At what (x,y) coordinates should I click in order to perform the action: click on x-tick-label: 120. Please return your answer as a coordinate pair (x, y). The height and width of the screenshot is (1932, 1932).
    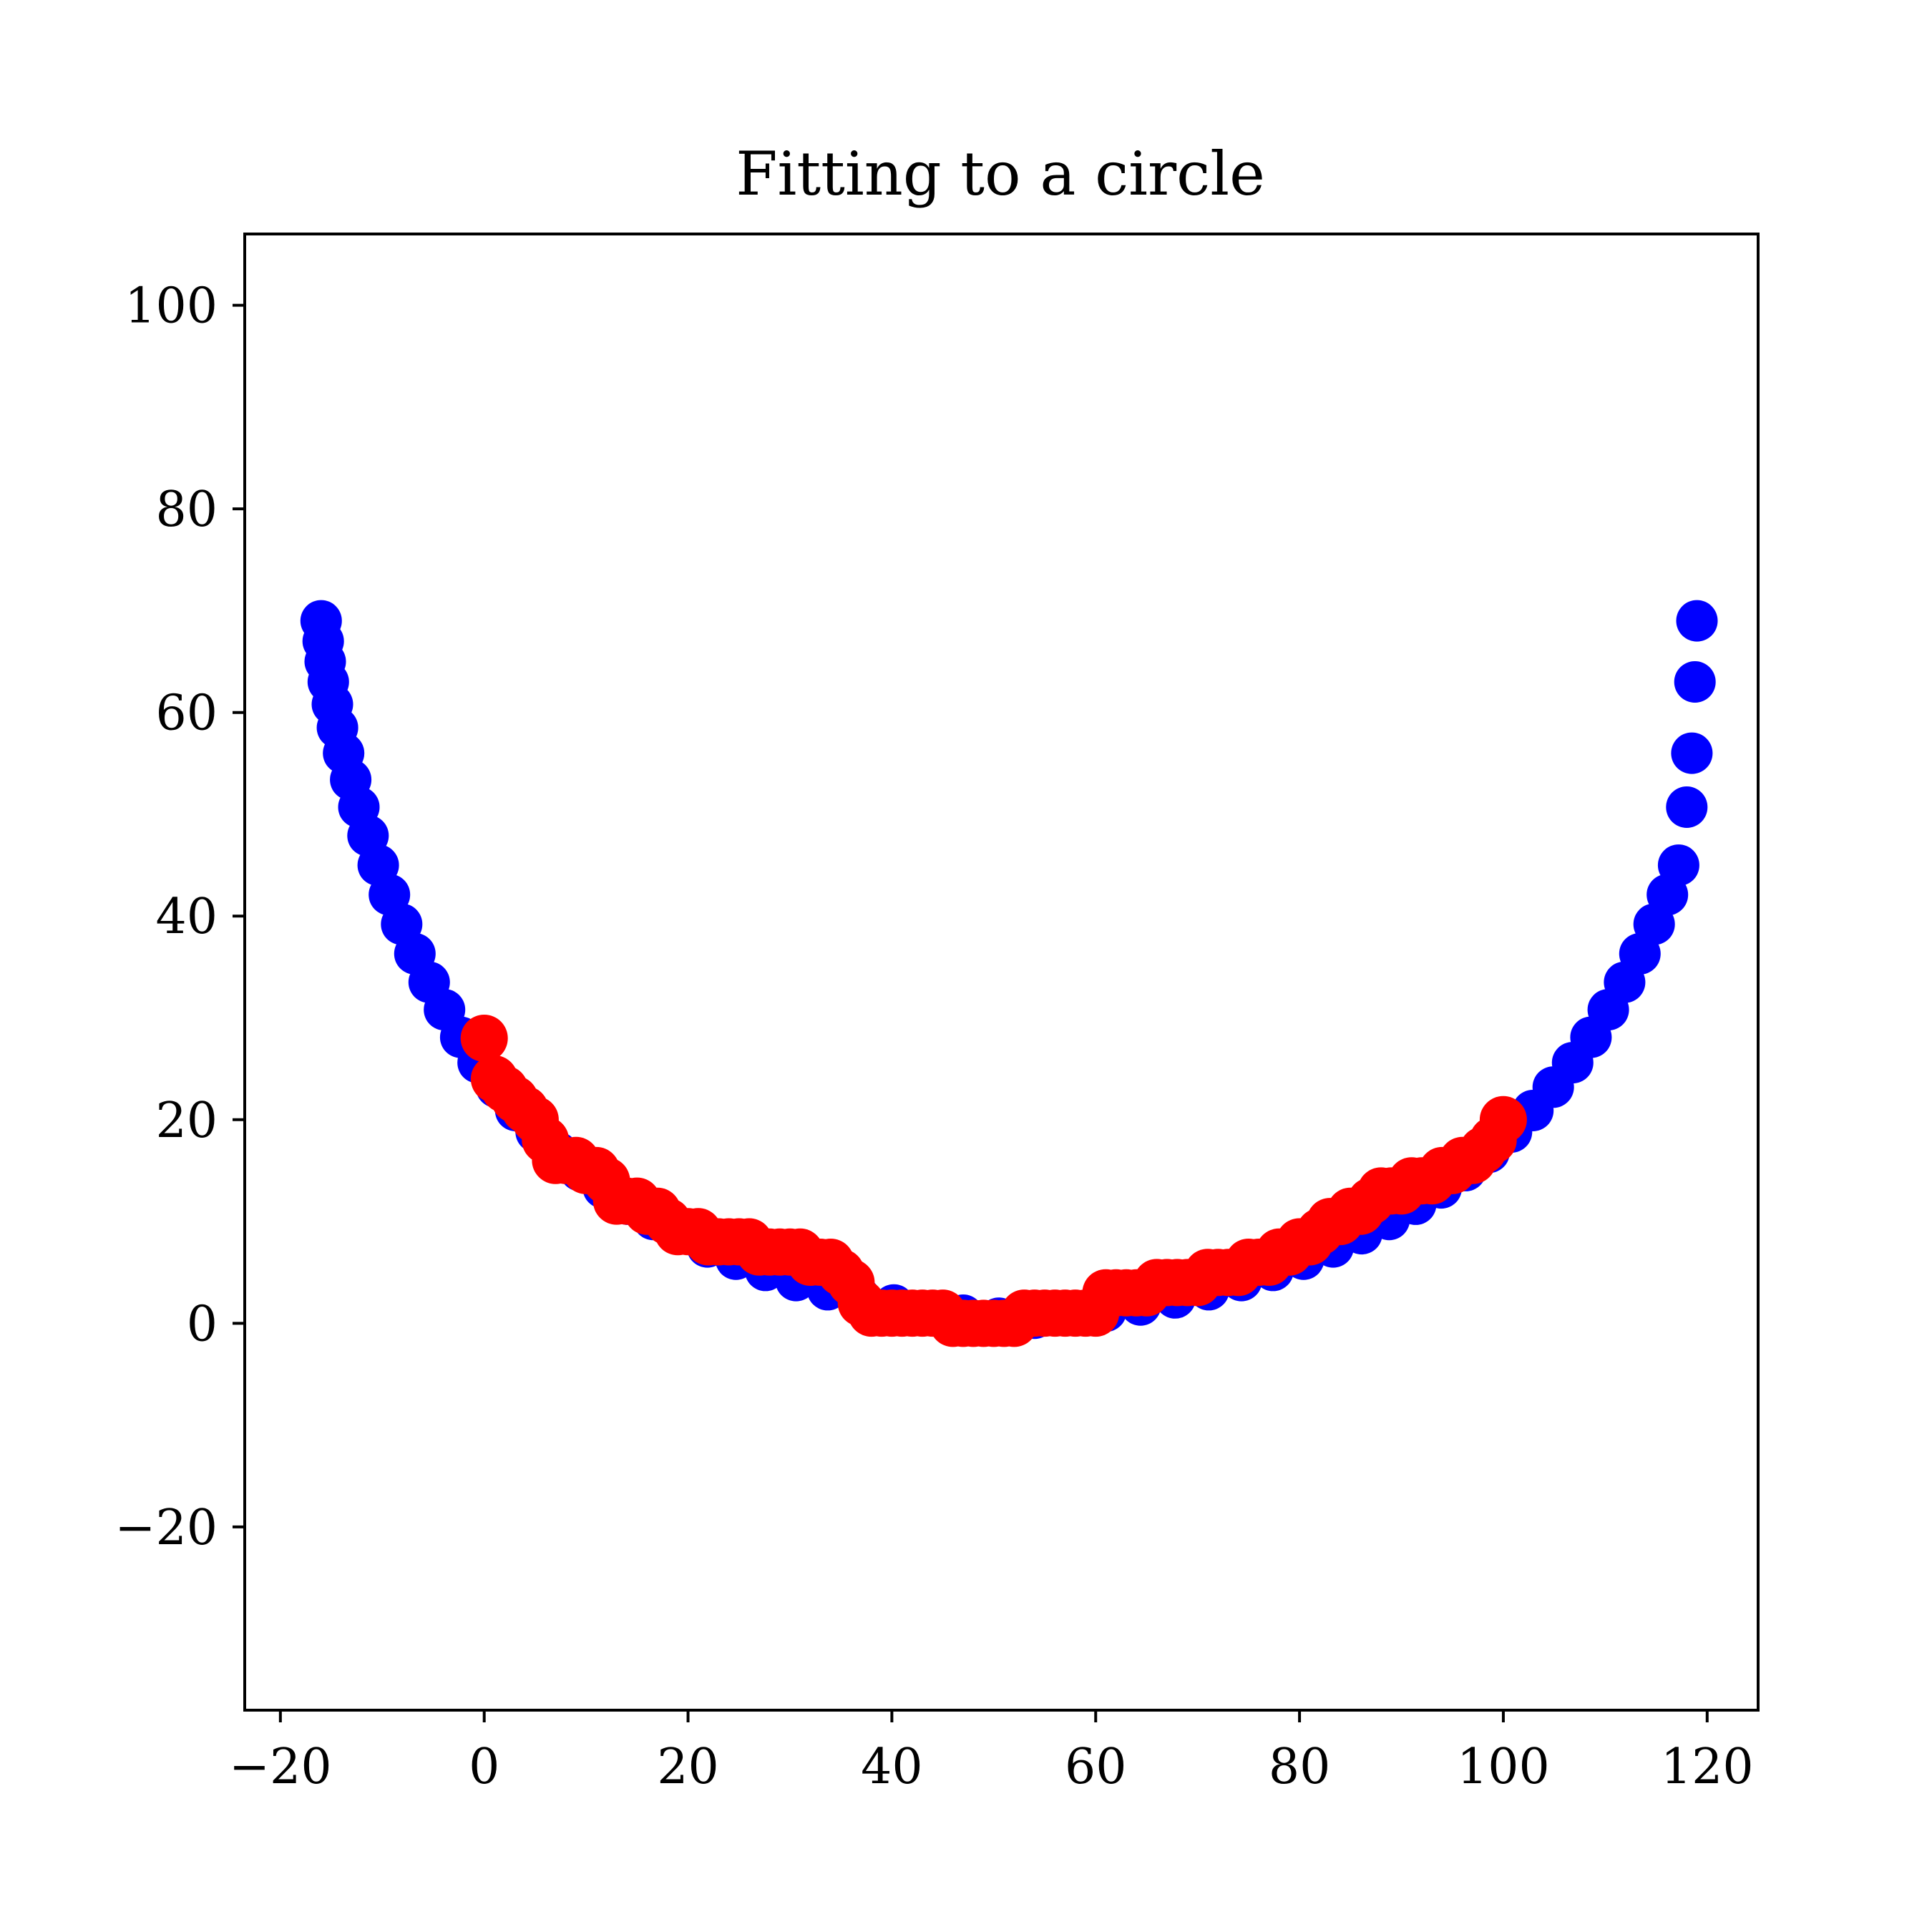
    Looking at the image, I should click on (1707, 1767).